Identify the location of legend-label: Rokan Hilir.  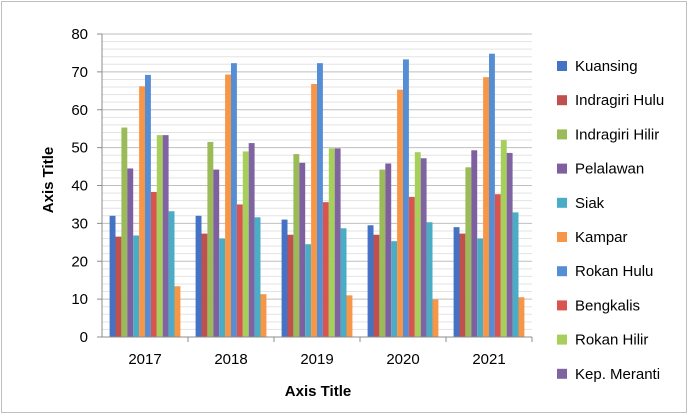
(611, 340).